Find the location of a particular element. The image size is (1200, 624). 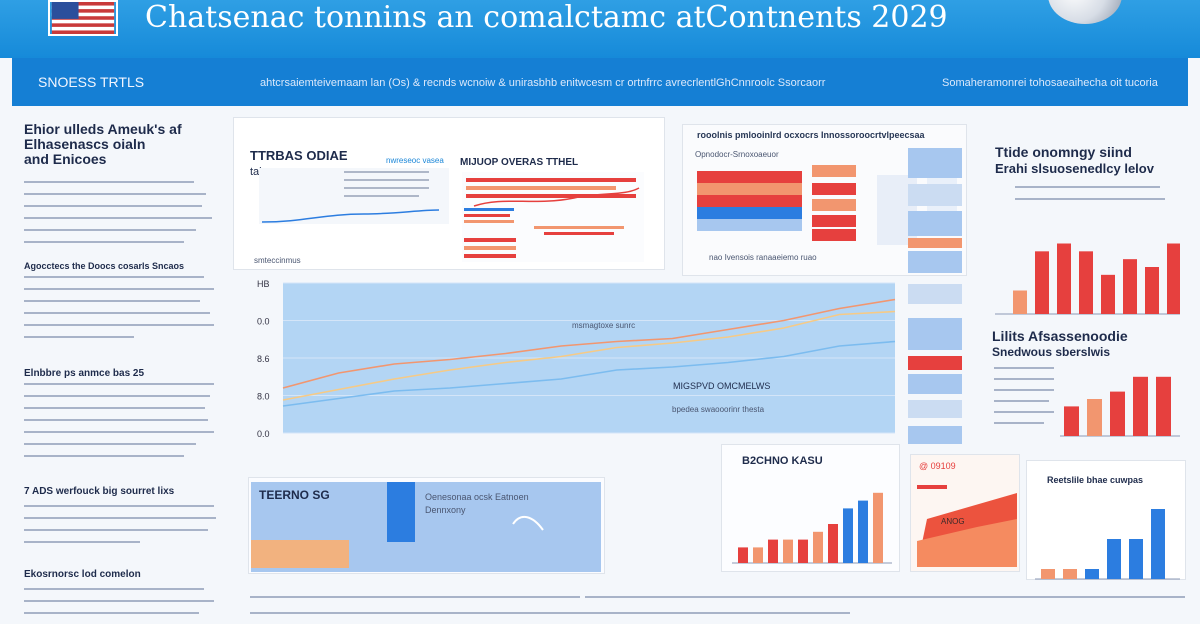

legend-strip is located at coordinates (935, 296).